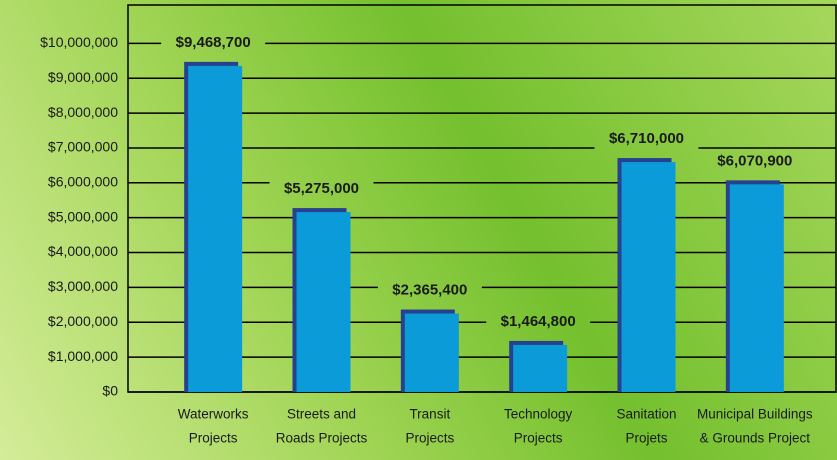  Describe the element at coordinates (83, 251) in the screenshot. I see `y-tick-label: $4,000,000` at that location.